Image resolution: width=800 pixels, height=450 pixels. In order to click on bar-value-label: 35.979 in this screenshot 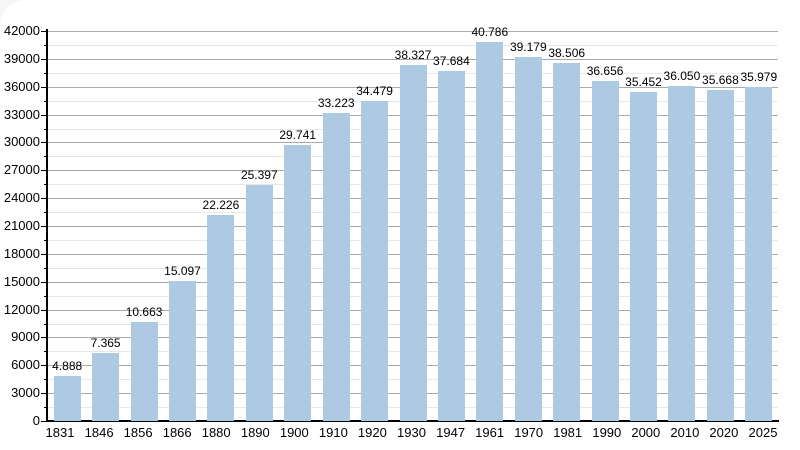, I will do `click(759, 76)`.